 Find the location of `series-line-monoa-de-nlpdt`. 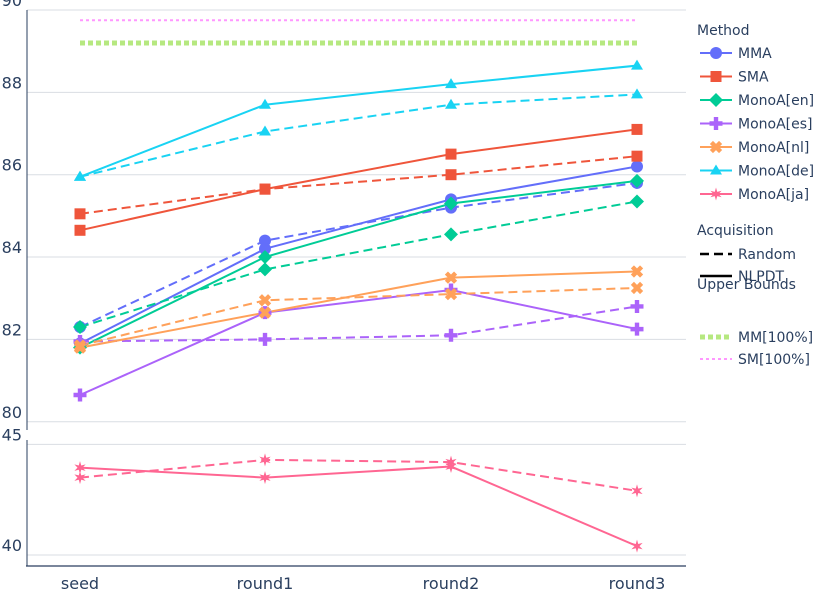

series-line-monoa-de-nlpdt is located at coordinates (358, 121).